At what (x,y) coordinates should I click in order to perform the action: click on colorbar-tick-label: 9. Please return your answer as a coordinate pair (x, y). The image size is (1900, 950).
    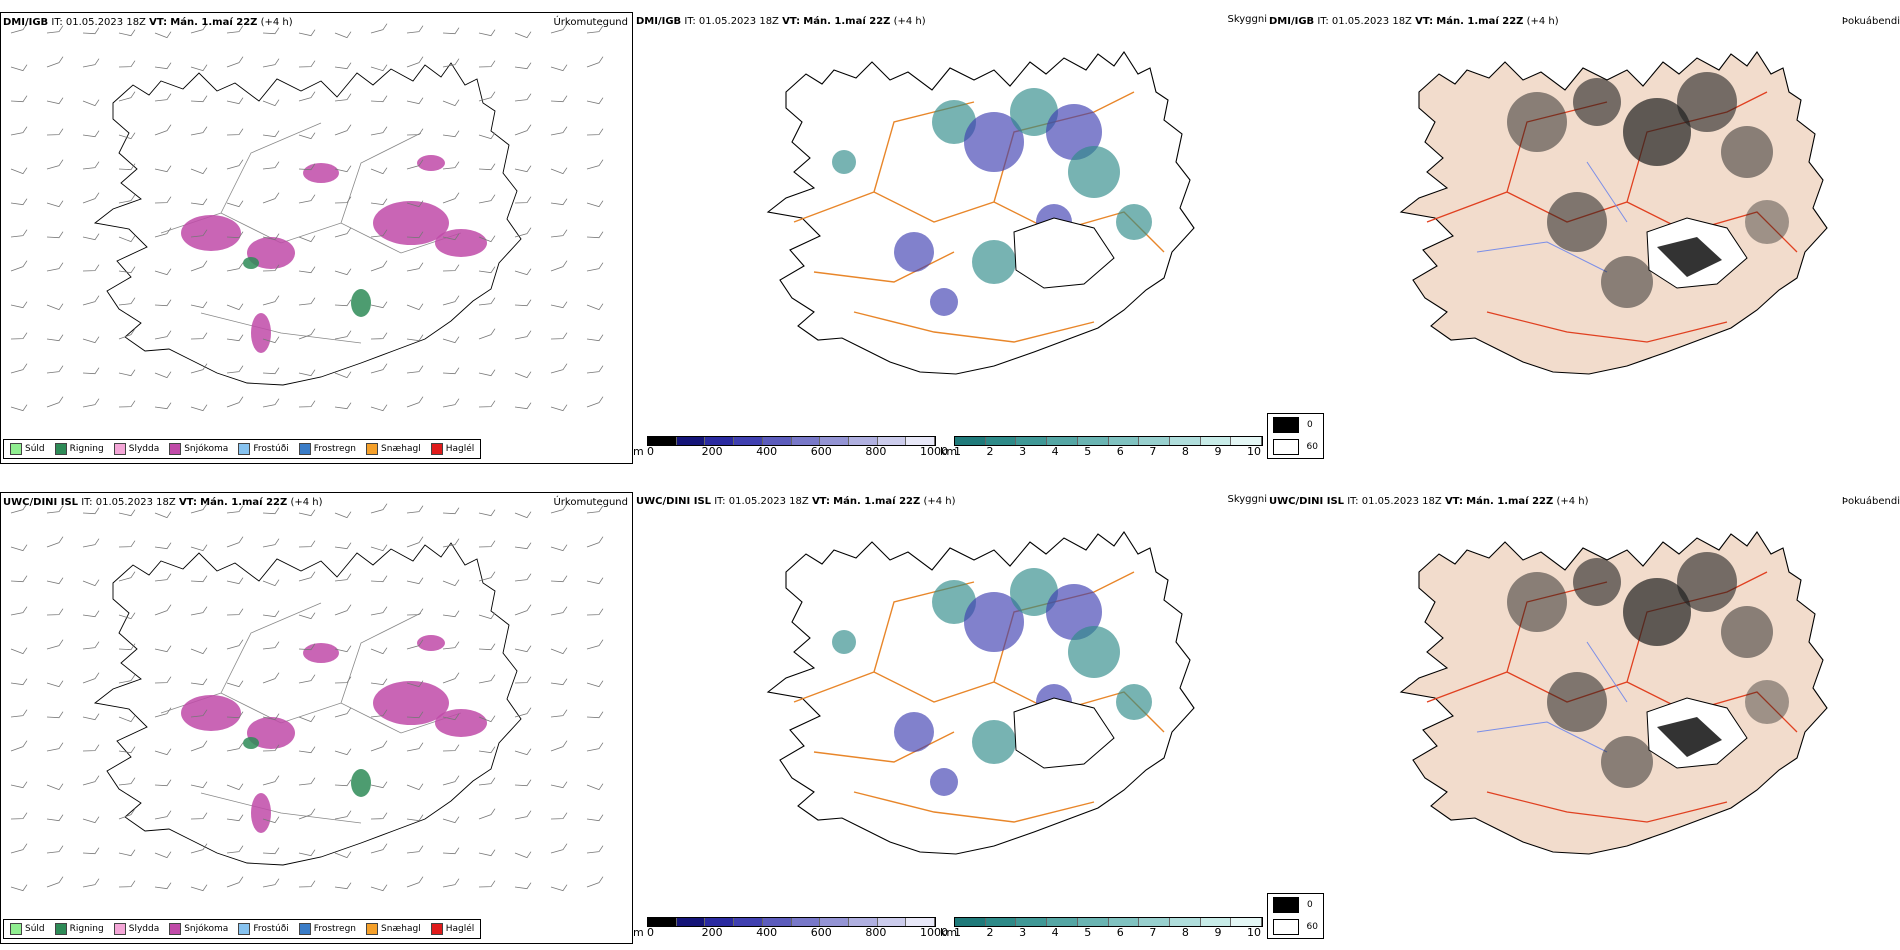
    Looking at the image, I should click on (1218, 932).